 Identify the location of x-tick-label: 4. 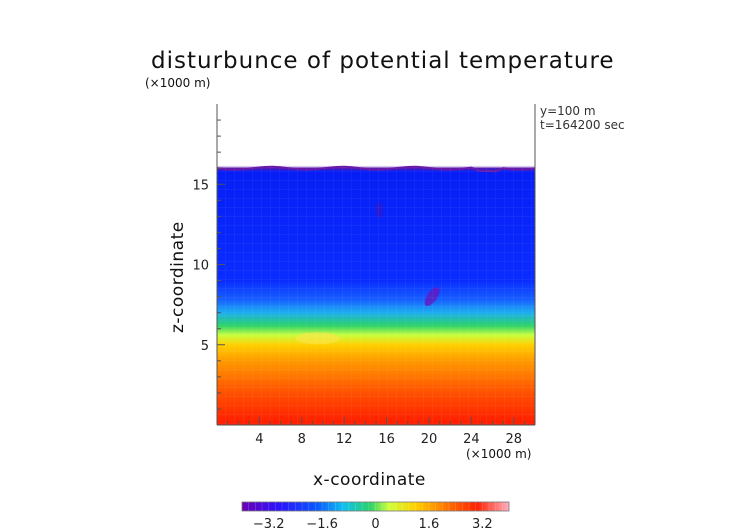
(259, 439).